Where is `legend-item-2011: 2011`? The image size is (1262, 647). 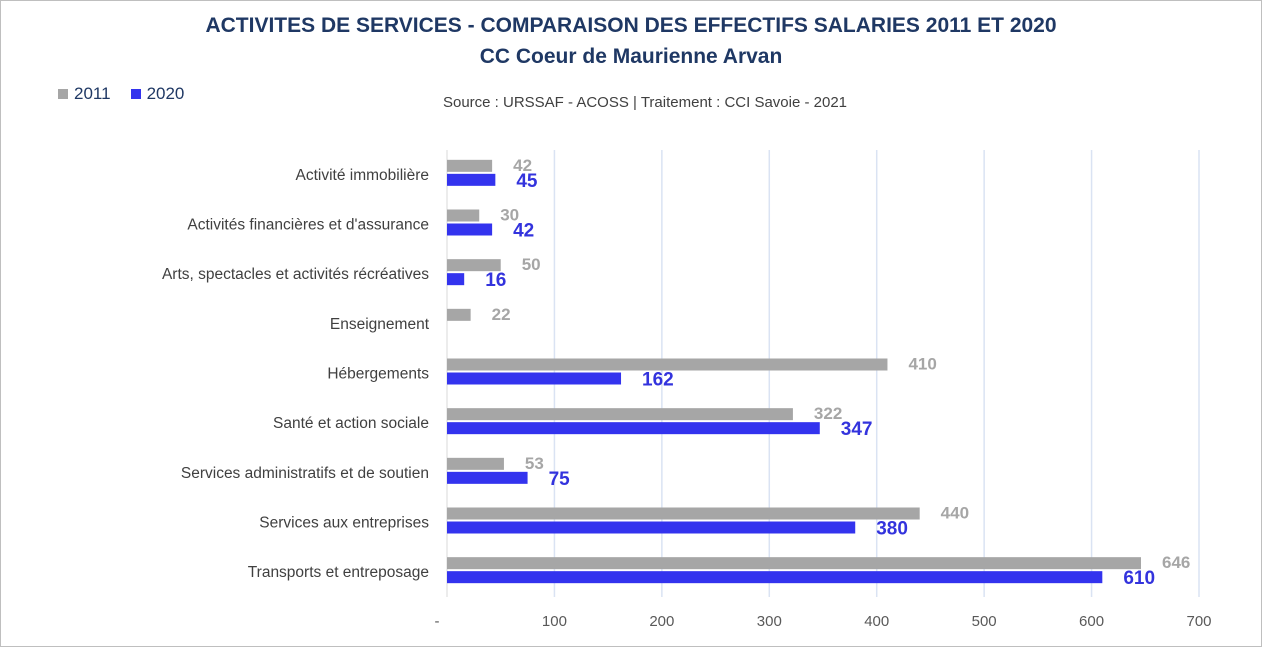 legend-item-2011: 2011 is located at coordinates (84, 94).